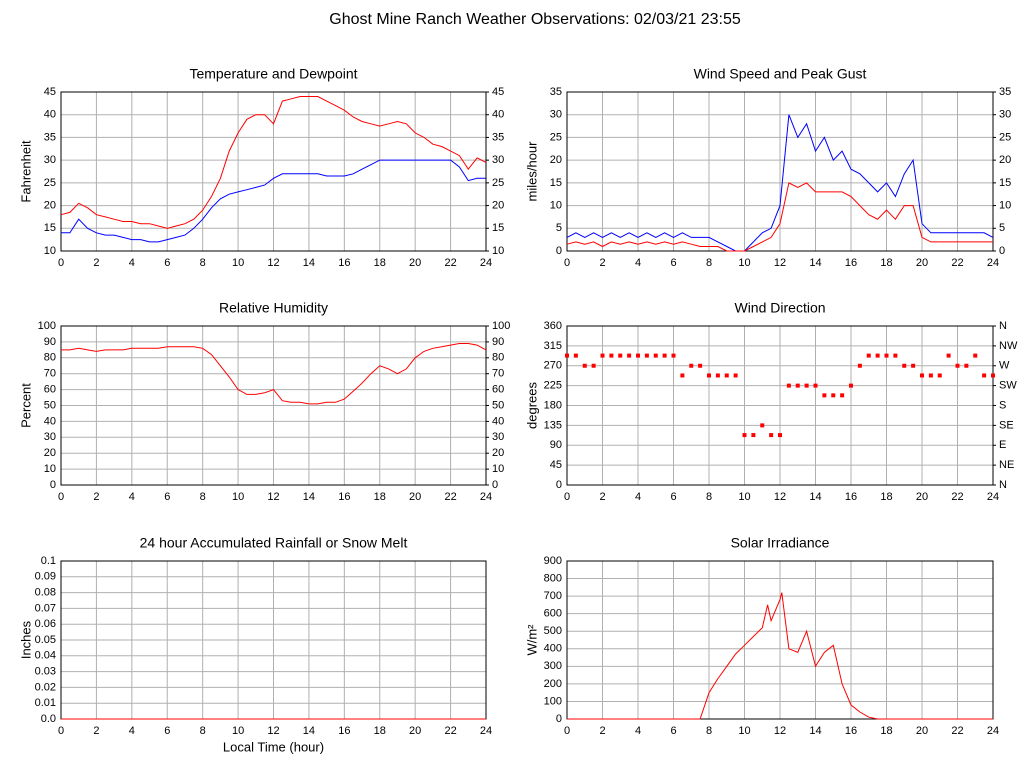 This screenshot has width=1027, height=772. I want to click on y-tick-label: 45, so click(556, 465).